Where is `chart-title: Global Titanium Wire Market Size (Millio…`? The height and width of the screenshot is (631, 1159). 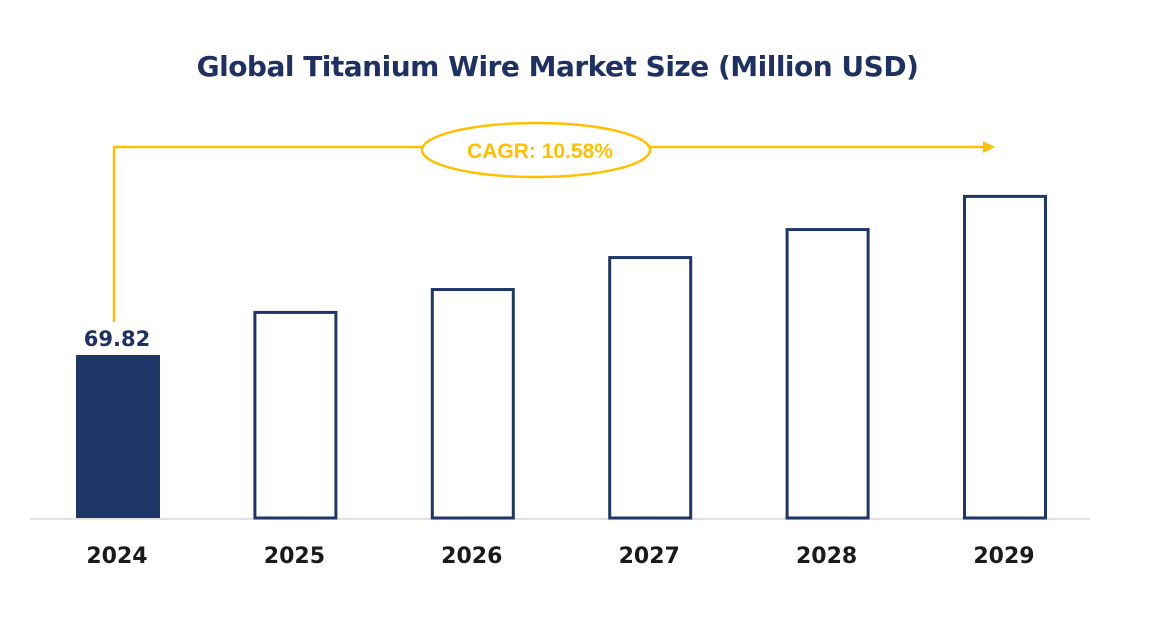 chart-title: Global Titanium Wire Market Size (Millio… is located at coordinates (557, 66).